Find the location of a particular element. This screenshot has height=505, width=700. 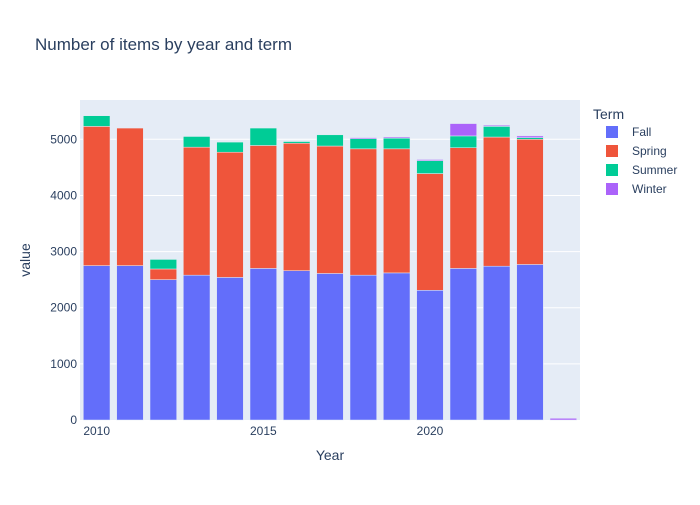

legend-label-fall: Fall is located at coordinates (641, 132).